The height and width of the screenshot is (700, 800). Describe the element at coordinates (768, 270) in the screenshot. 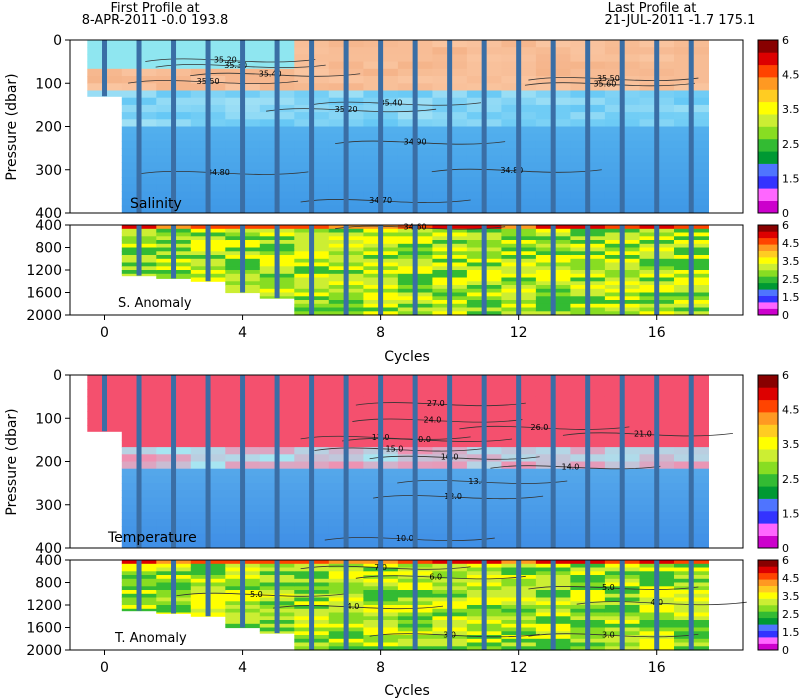

I see `colorbar-frame` at that location.